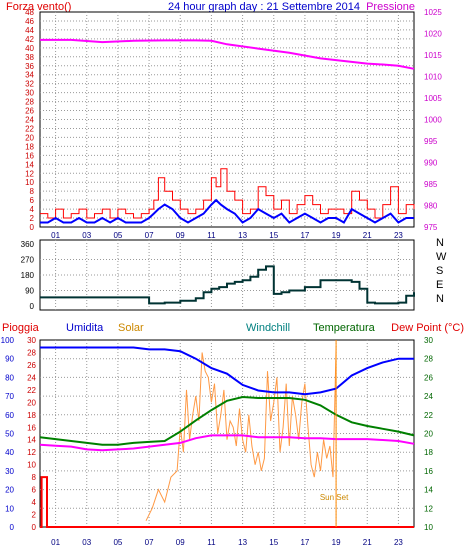 This screenshot has height=555, width=466. I want to click on rain-tick: 24, so click(31, 377).